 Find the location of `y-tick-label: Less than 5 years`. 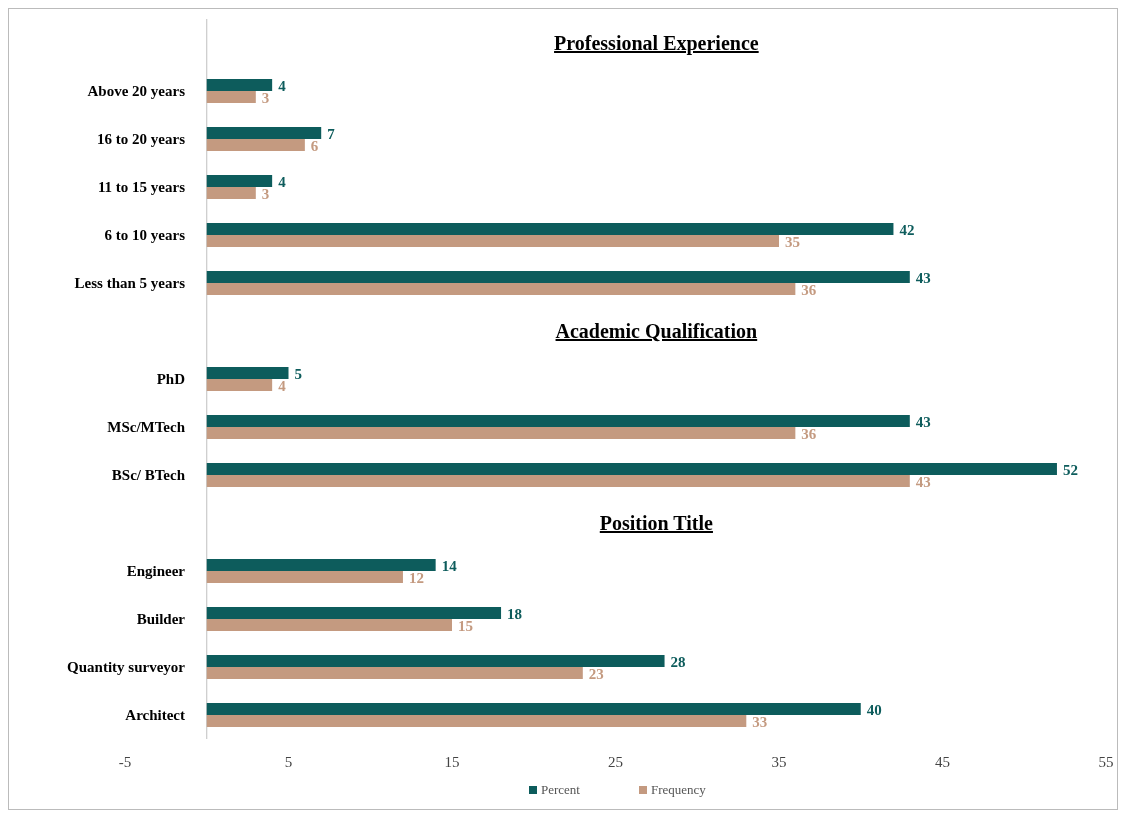

y-tick-label: Less than 5 years is located at coordinates (130, 283).